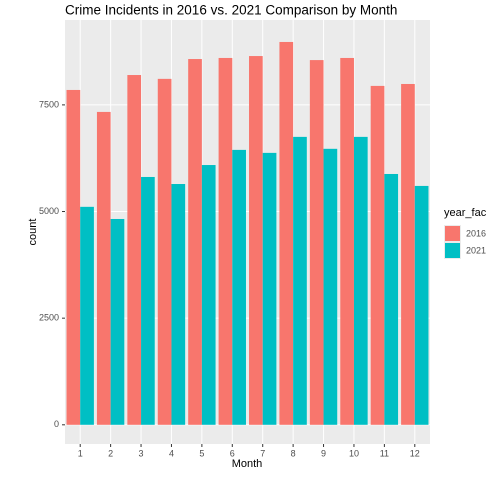  Describe the element at coordinates (465, 213) in the screenshot. I see `legend-title: year_fac` at that location.